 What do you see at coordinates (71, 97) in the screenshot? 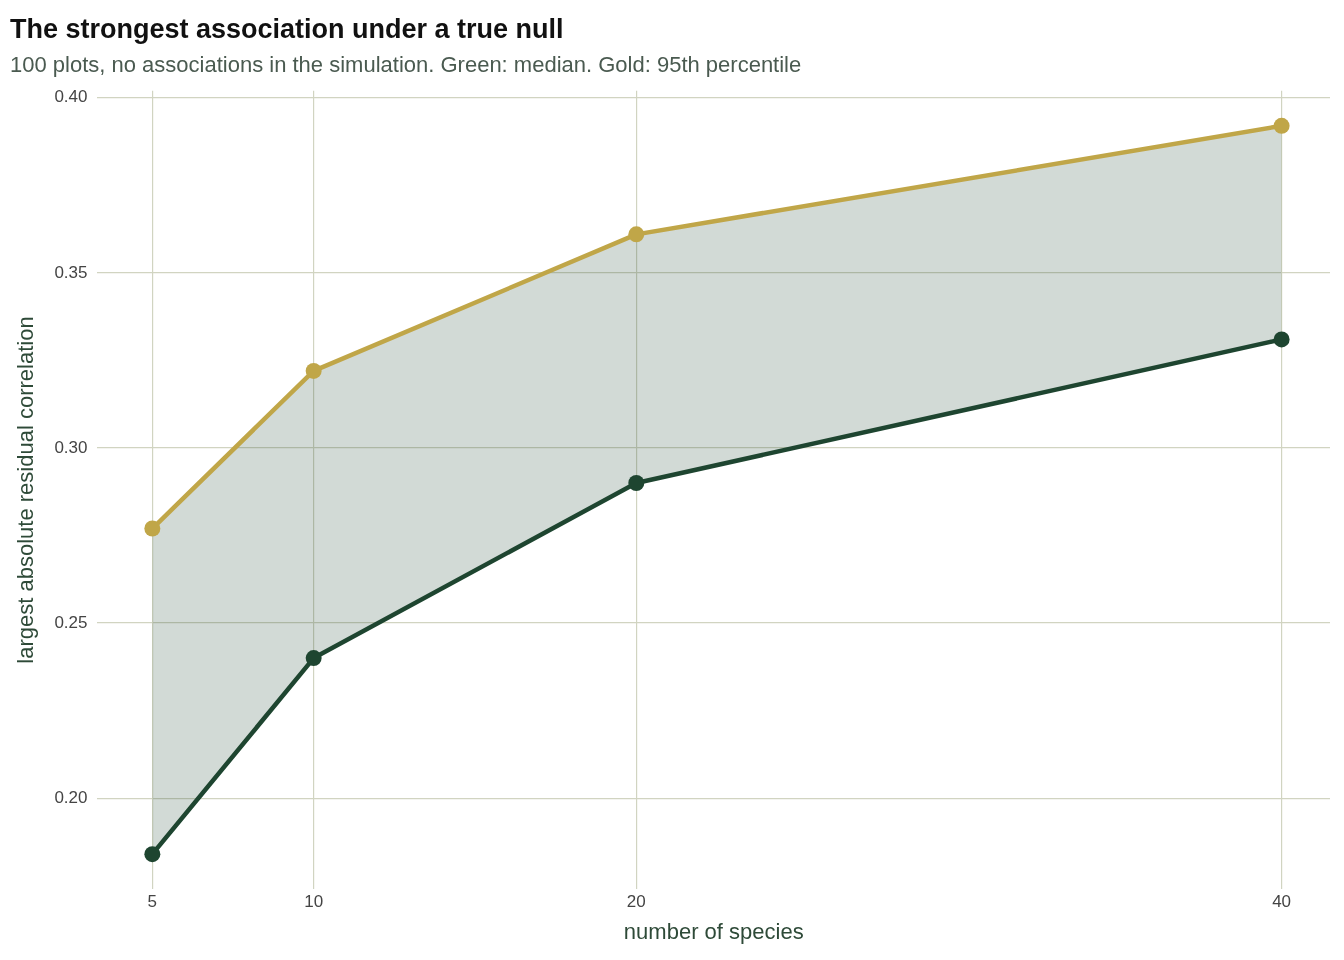
I see `y-tick-label: 0.40` at bounding box center [71, 97].